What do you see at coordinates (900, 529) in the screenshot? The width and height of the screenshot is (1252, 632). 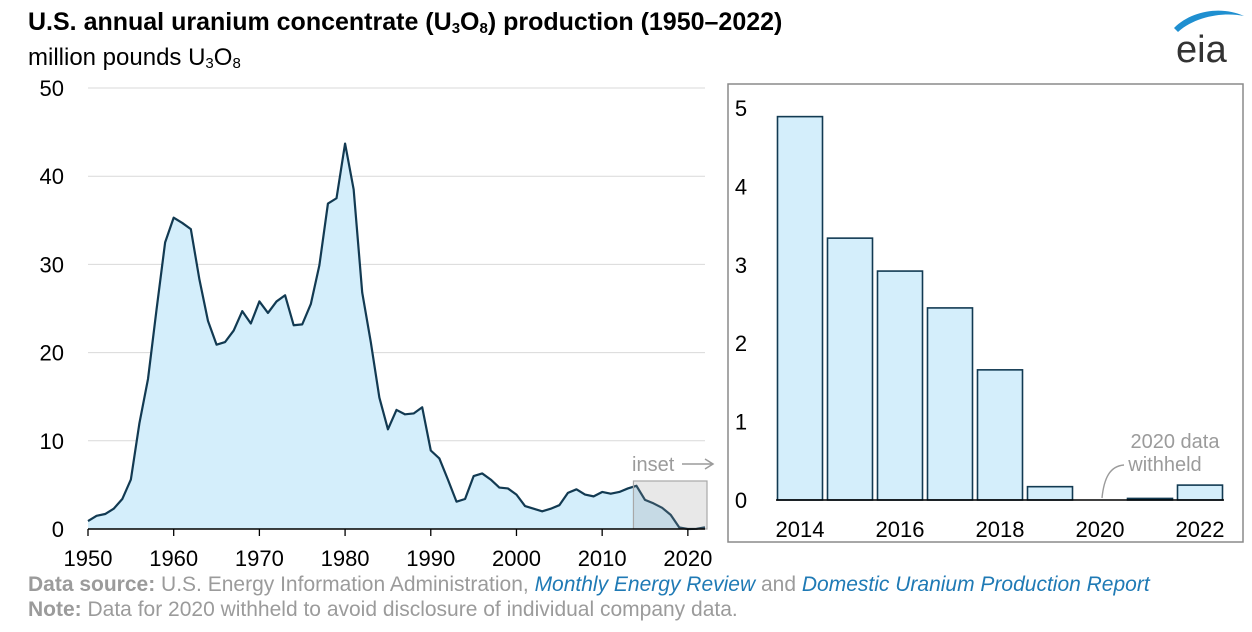 I see `inset-x-tick-label: 2016` at bounding box center [900, 529].